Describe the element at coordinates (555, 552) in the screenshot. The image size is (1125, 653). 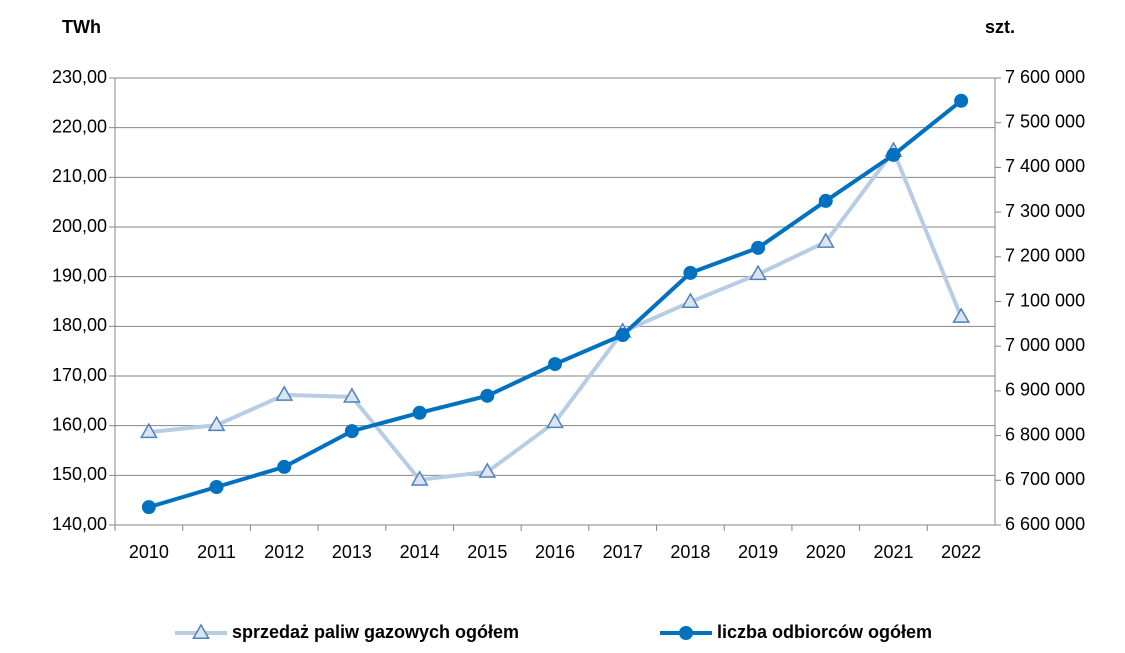
I see `x-tick-label: 2016` at that location.